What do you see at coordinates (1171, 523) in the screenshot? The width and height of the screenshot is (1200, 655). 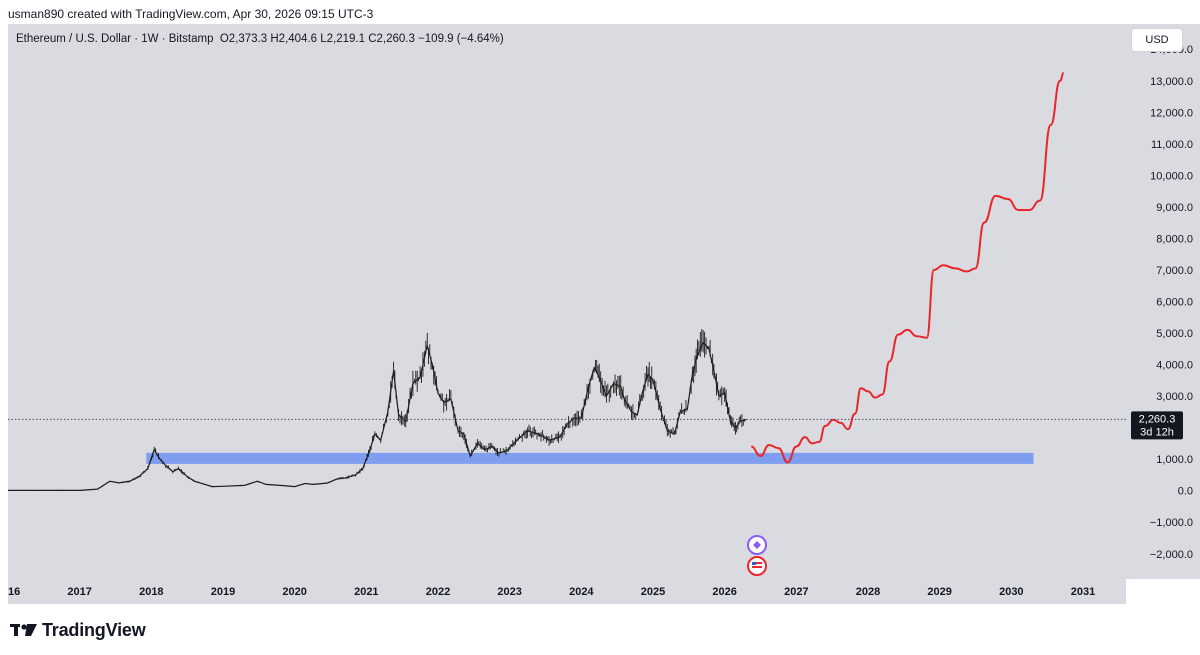 I see `y-tick-label: −1,000.0` at bounding box center [1171, 523].